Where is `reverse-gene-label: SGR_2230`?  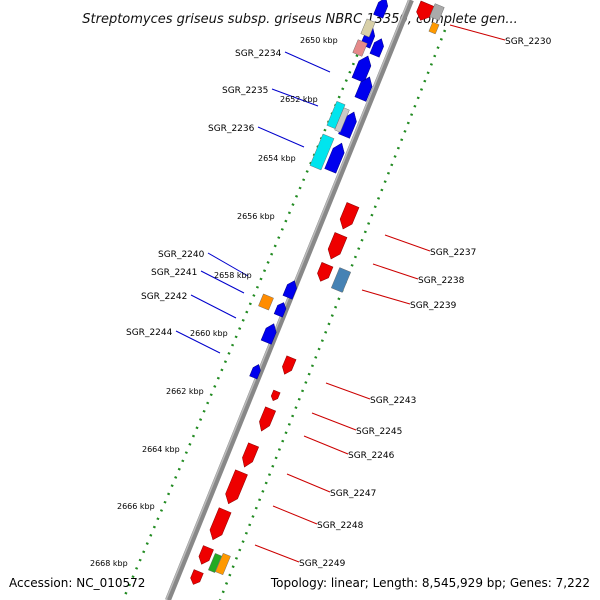 reverse-gene-label: SGR_2230 is located at coordinates (528, 42).